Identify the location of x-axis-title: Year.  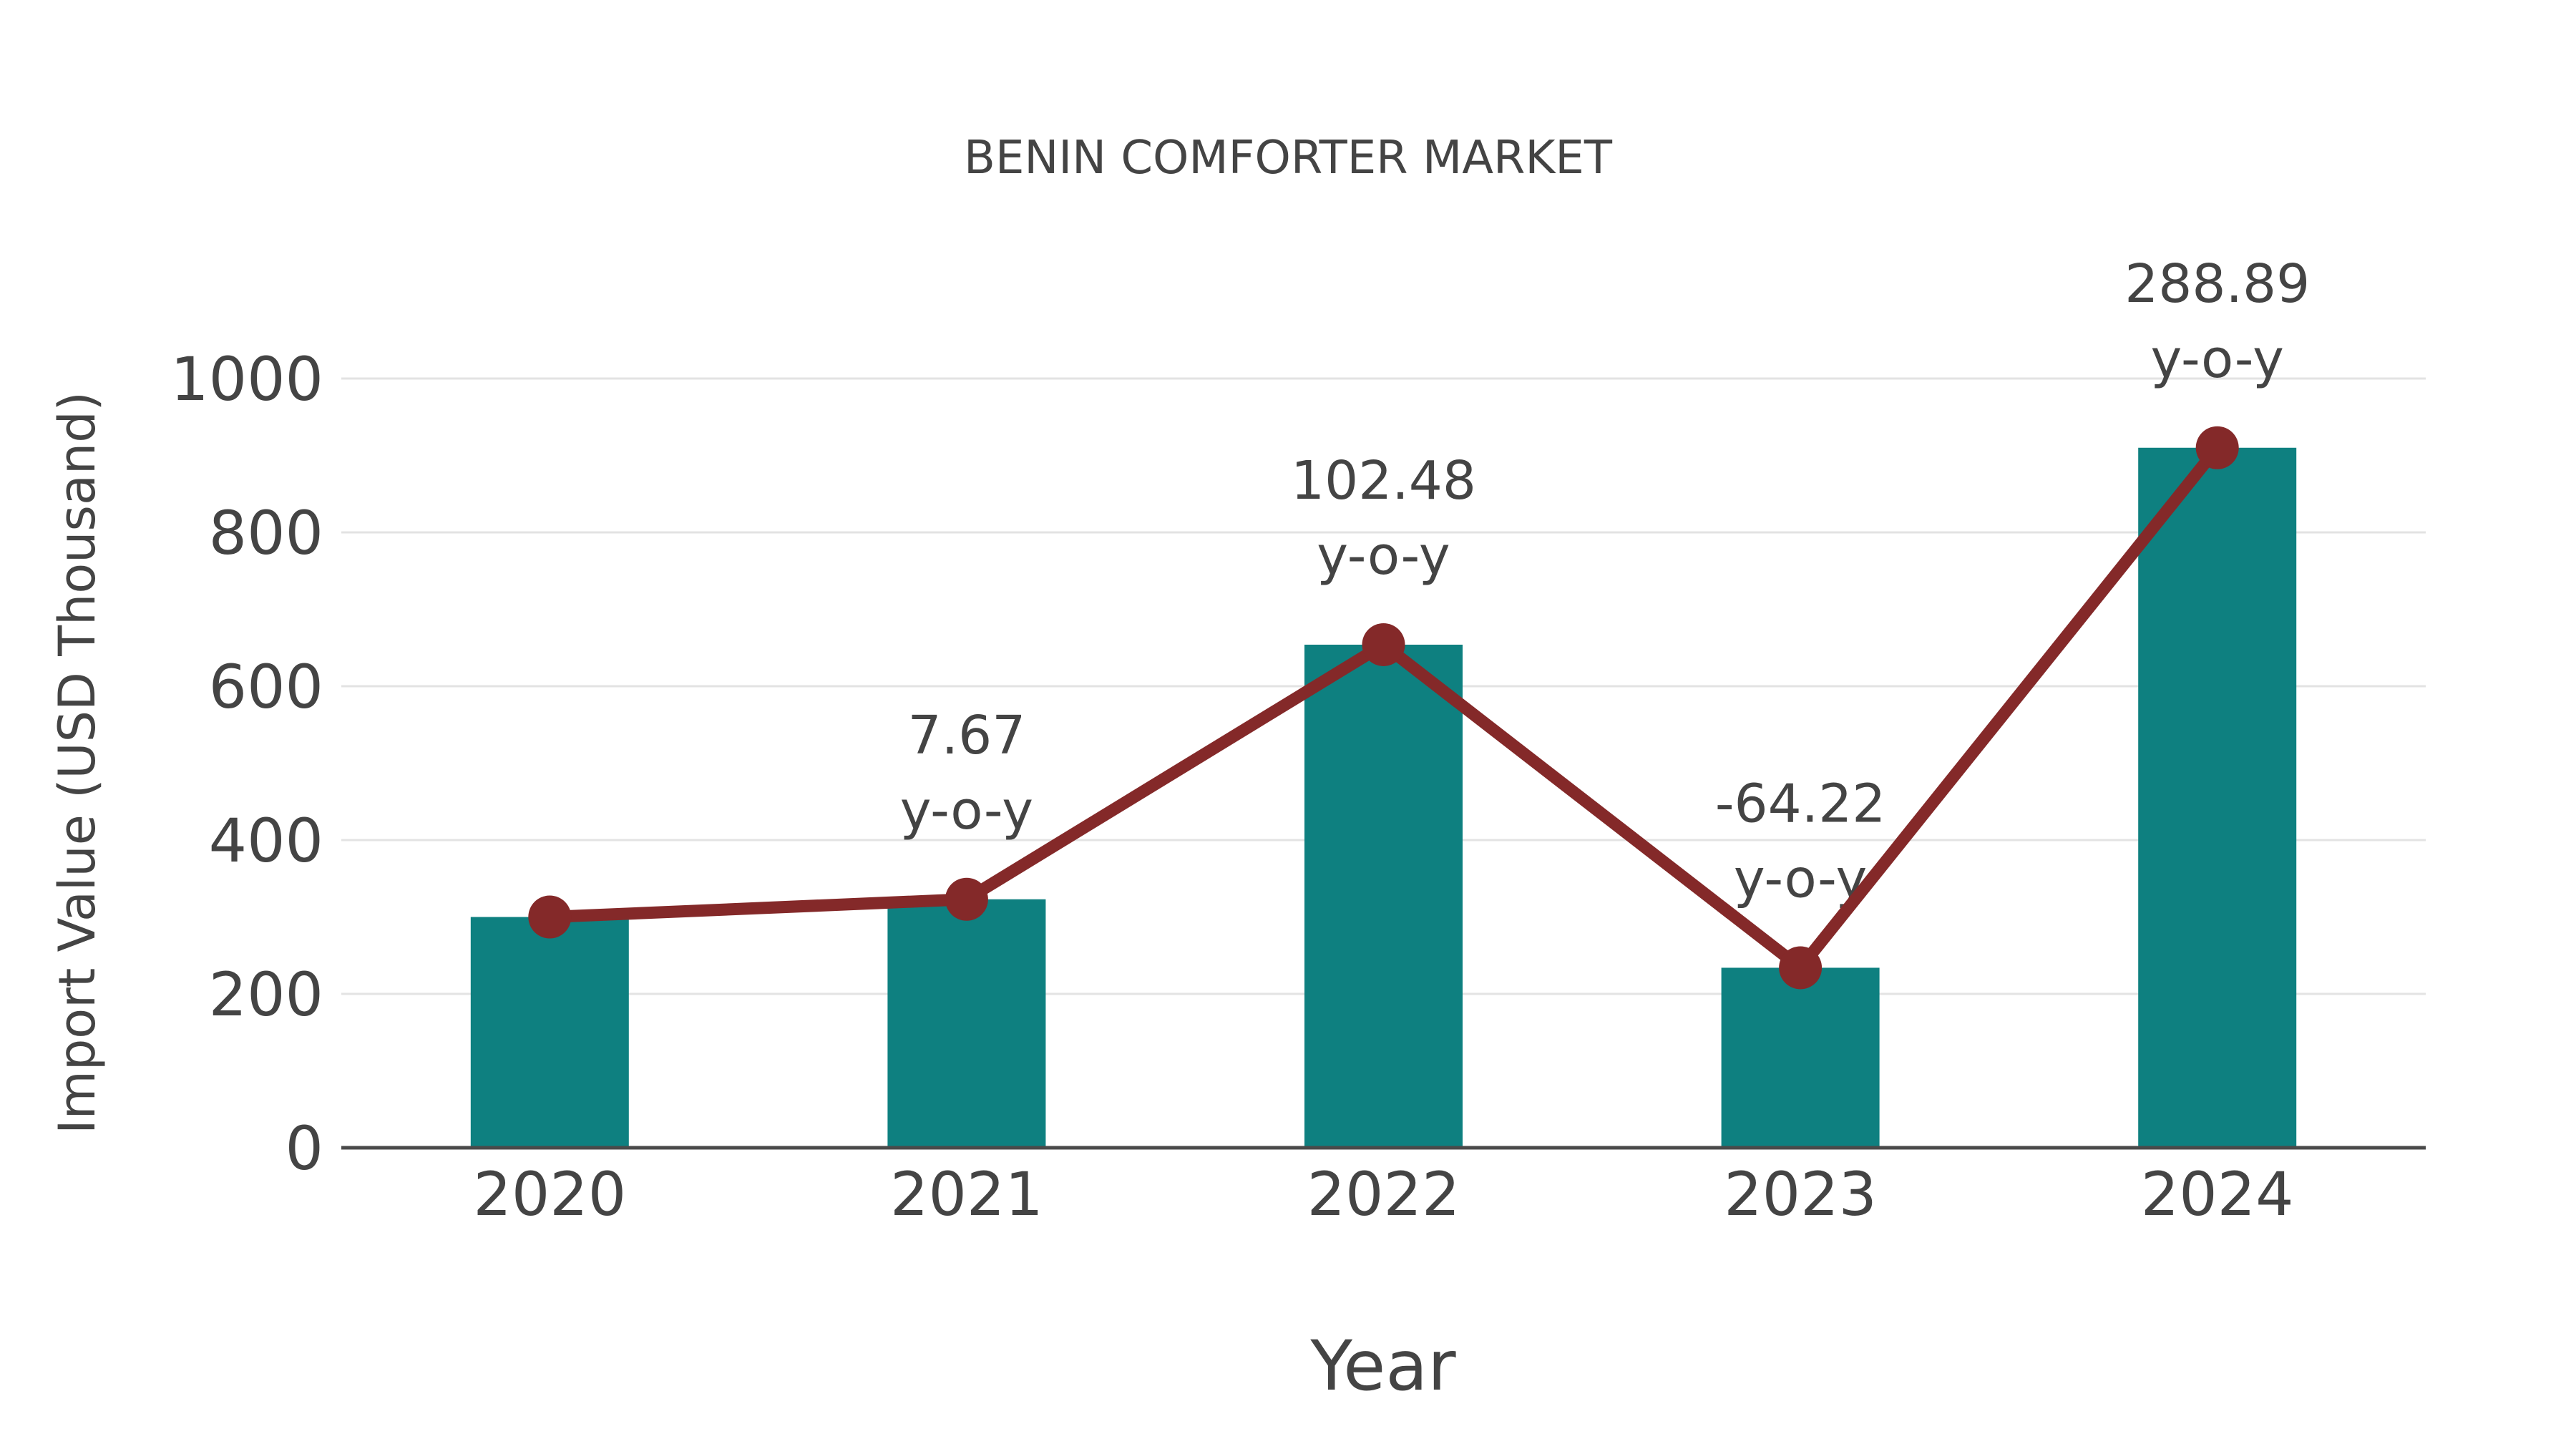
(1382, 1366).